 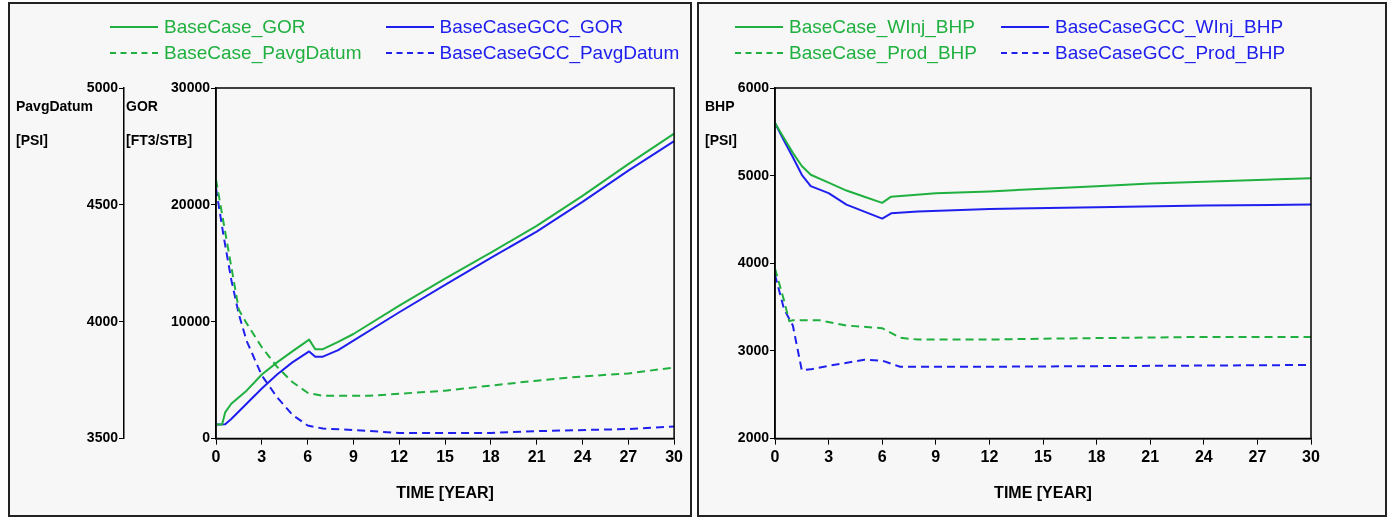 I want to click on y-tick-label: 4000, so click(x=753, y=262).